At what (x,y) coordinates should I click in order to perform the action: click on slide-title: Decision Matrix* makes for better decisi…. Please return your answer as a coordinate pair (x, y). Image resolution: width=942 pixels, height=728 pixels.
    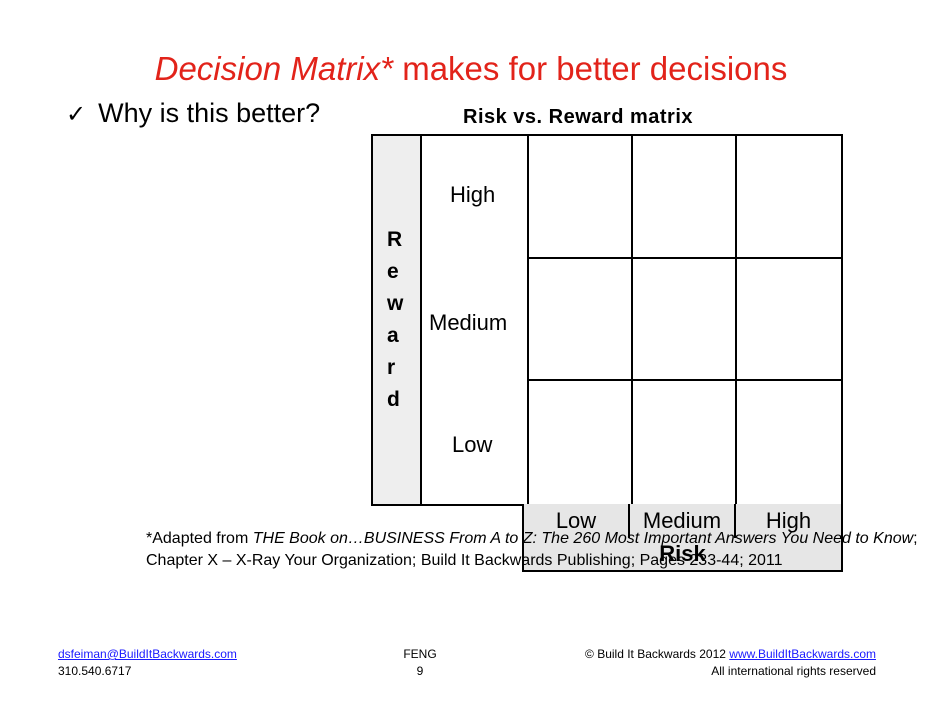
    Looking at the image, I should click on (471, 69).